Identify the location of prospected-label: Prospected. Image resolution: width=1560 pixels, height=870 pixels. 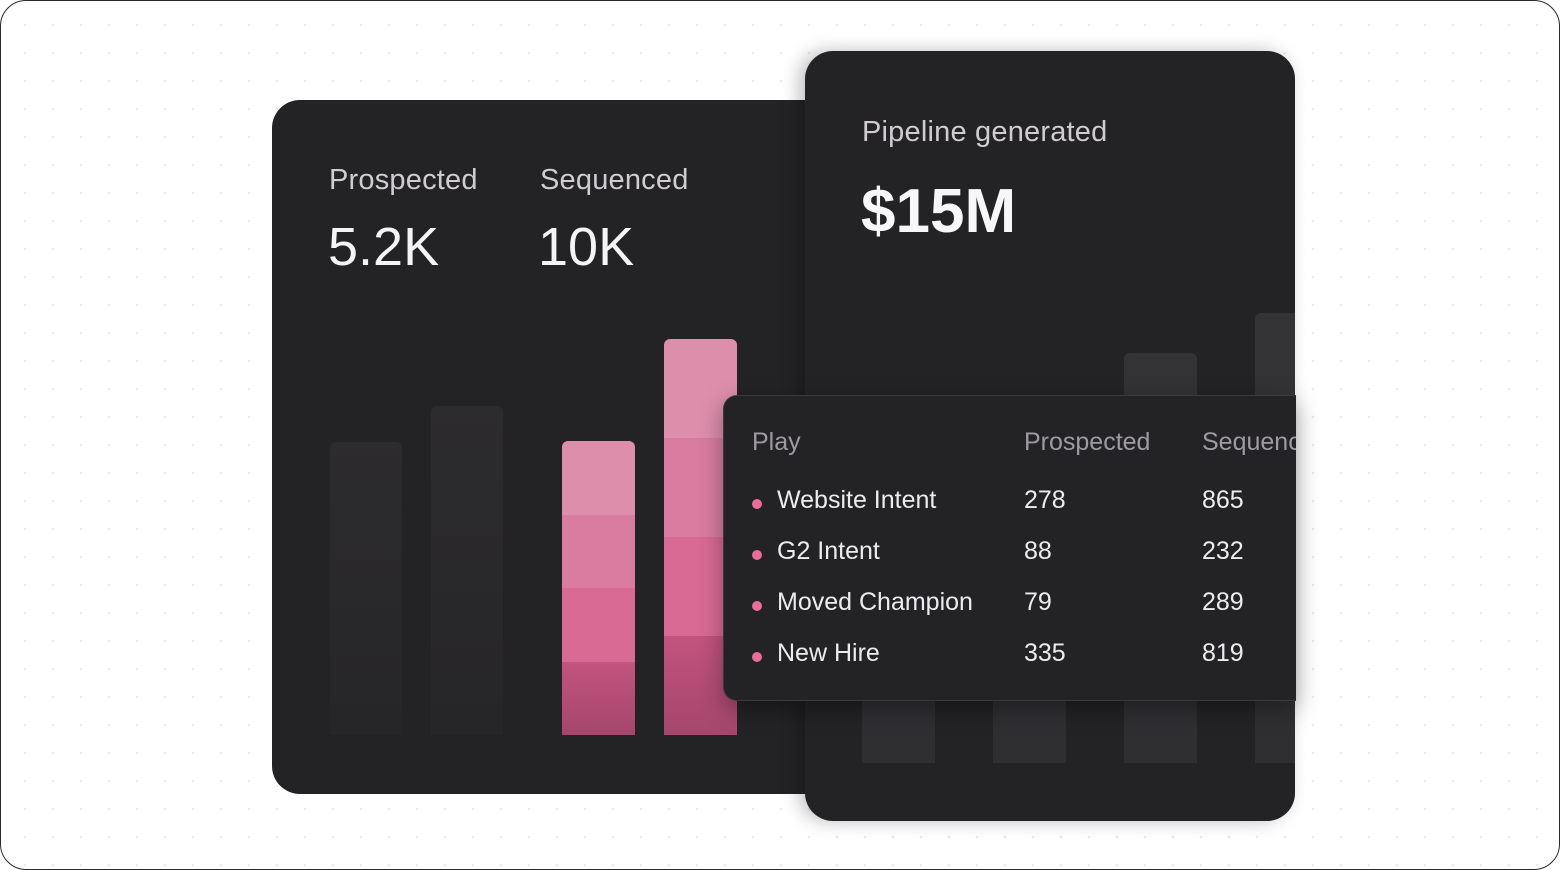
(403, 180).